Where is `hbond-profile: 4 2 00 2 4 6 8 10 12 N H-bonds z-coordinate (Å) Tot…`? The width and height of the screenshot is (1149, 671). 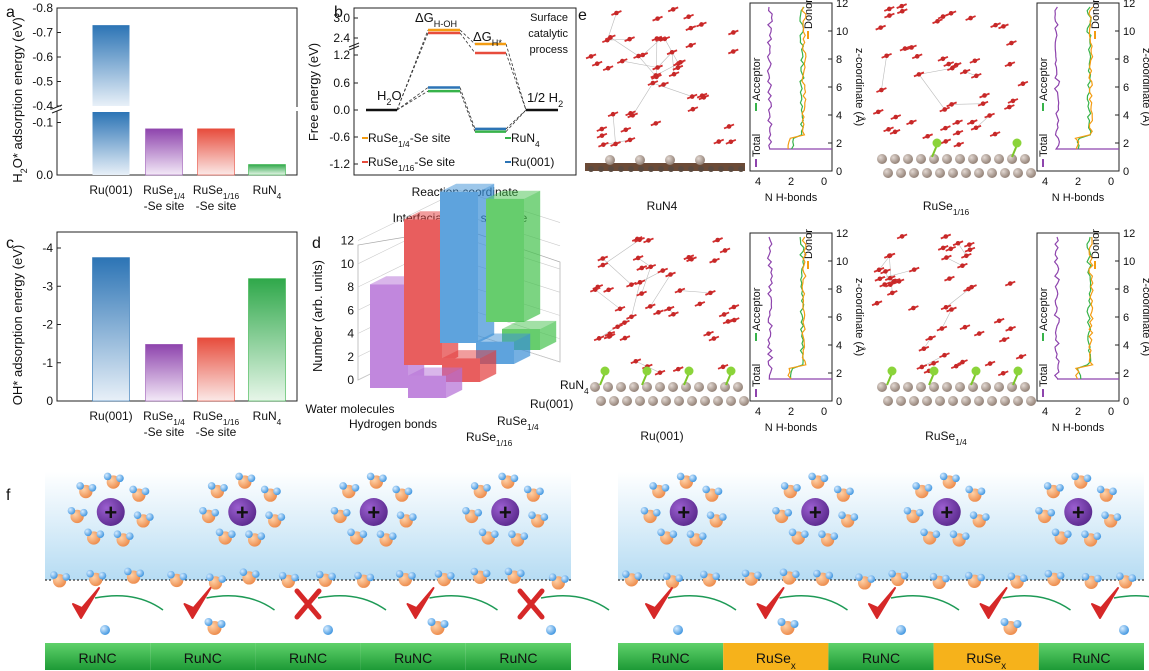 hbond-profile: 4 2 00 2 4 6 8 10 12 N H-bonds z-coordinate (Å) Tot… is located at coordinates (807, 102).